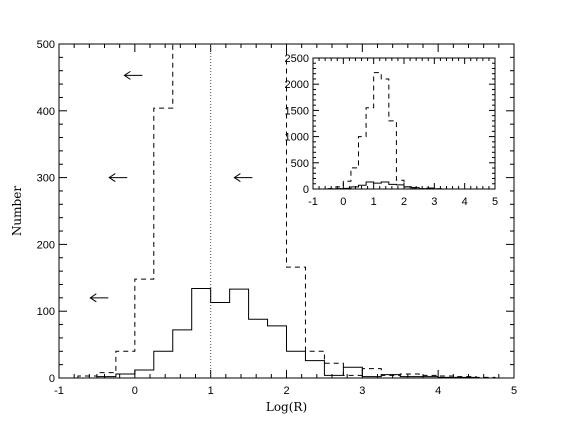  Describe the element at coordinates (286, 407) in the screenshot. I see `x-axis-title: Log(R)` at that location.